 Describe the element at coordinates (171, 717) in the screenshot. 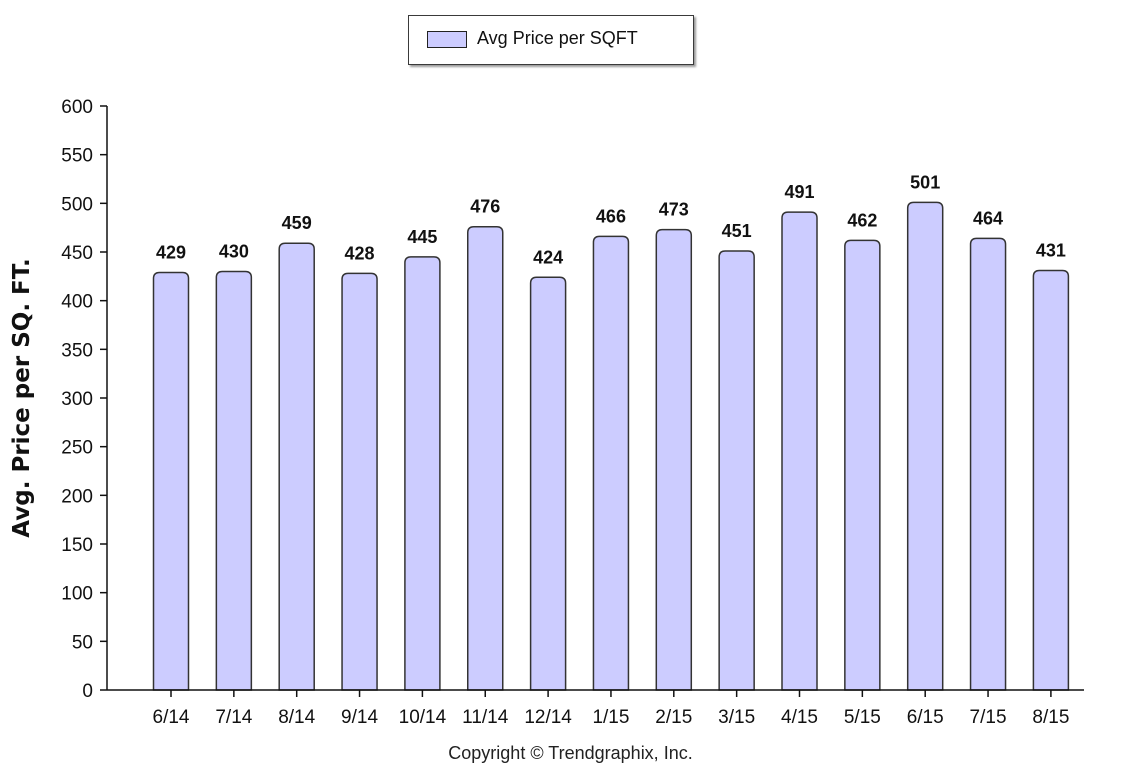

I see `x-tick-label: 6/14` at that location.